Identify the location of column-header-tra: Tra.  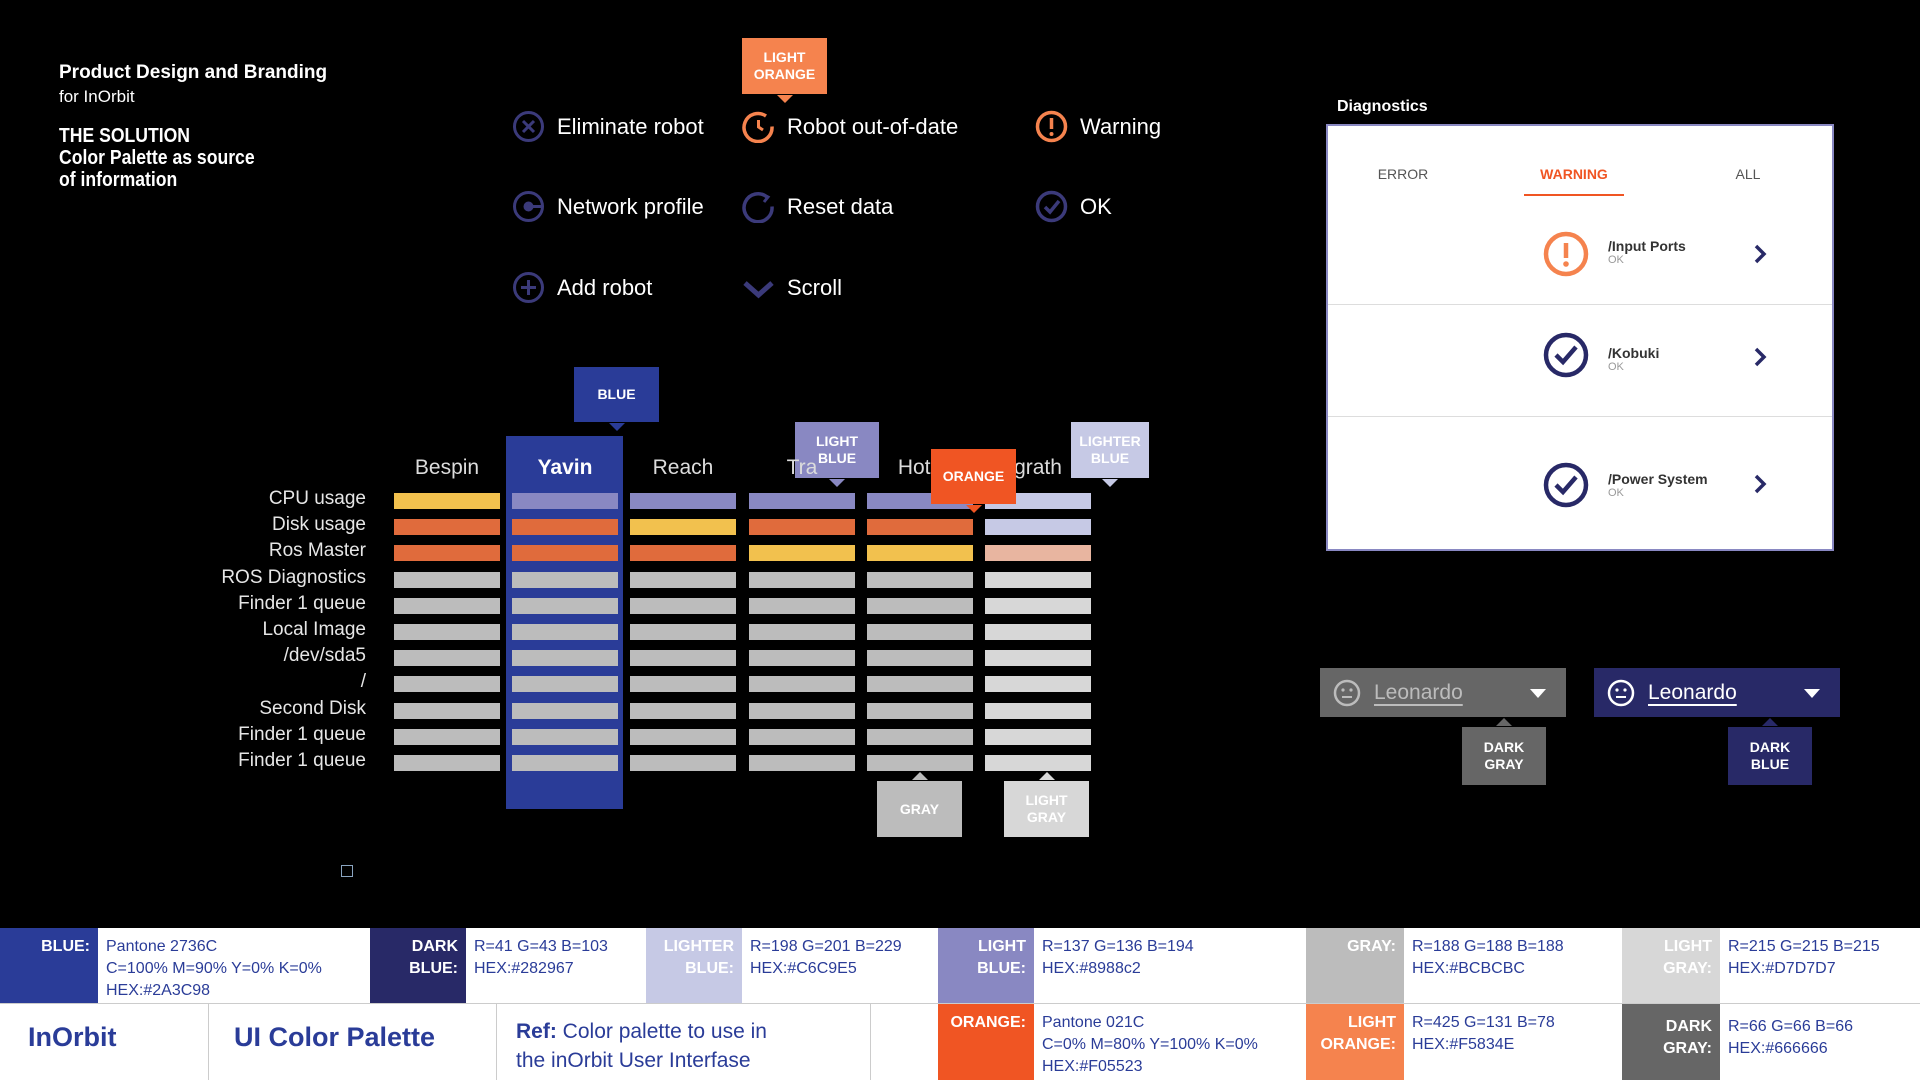
(802, 467).